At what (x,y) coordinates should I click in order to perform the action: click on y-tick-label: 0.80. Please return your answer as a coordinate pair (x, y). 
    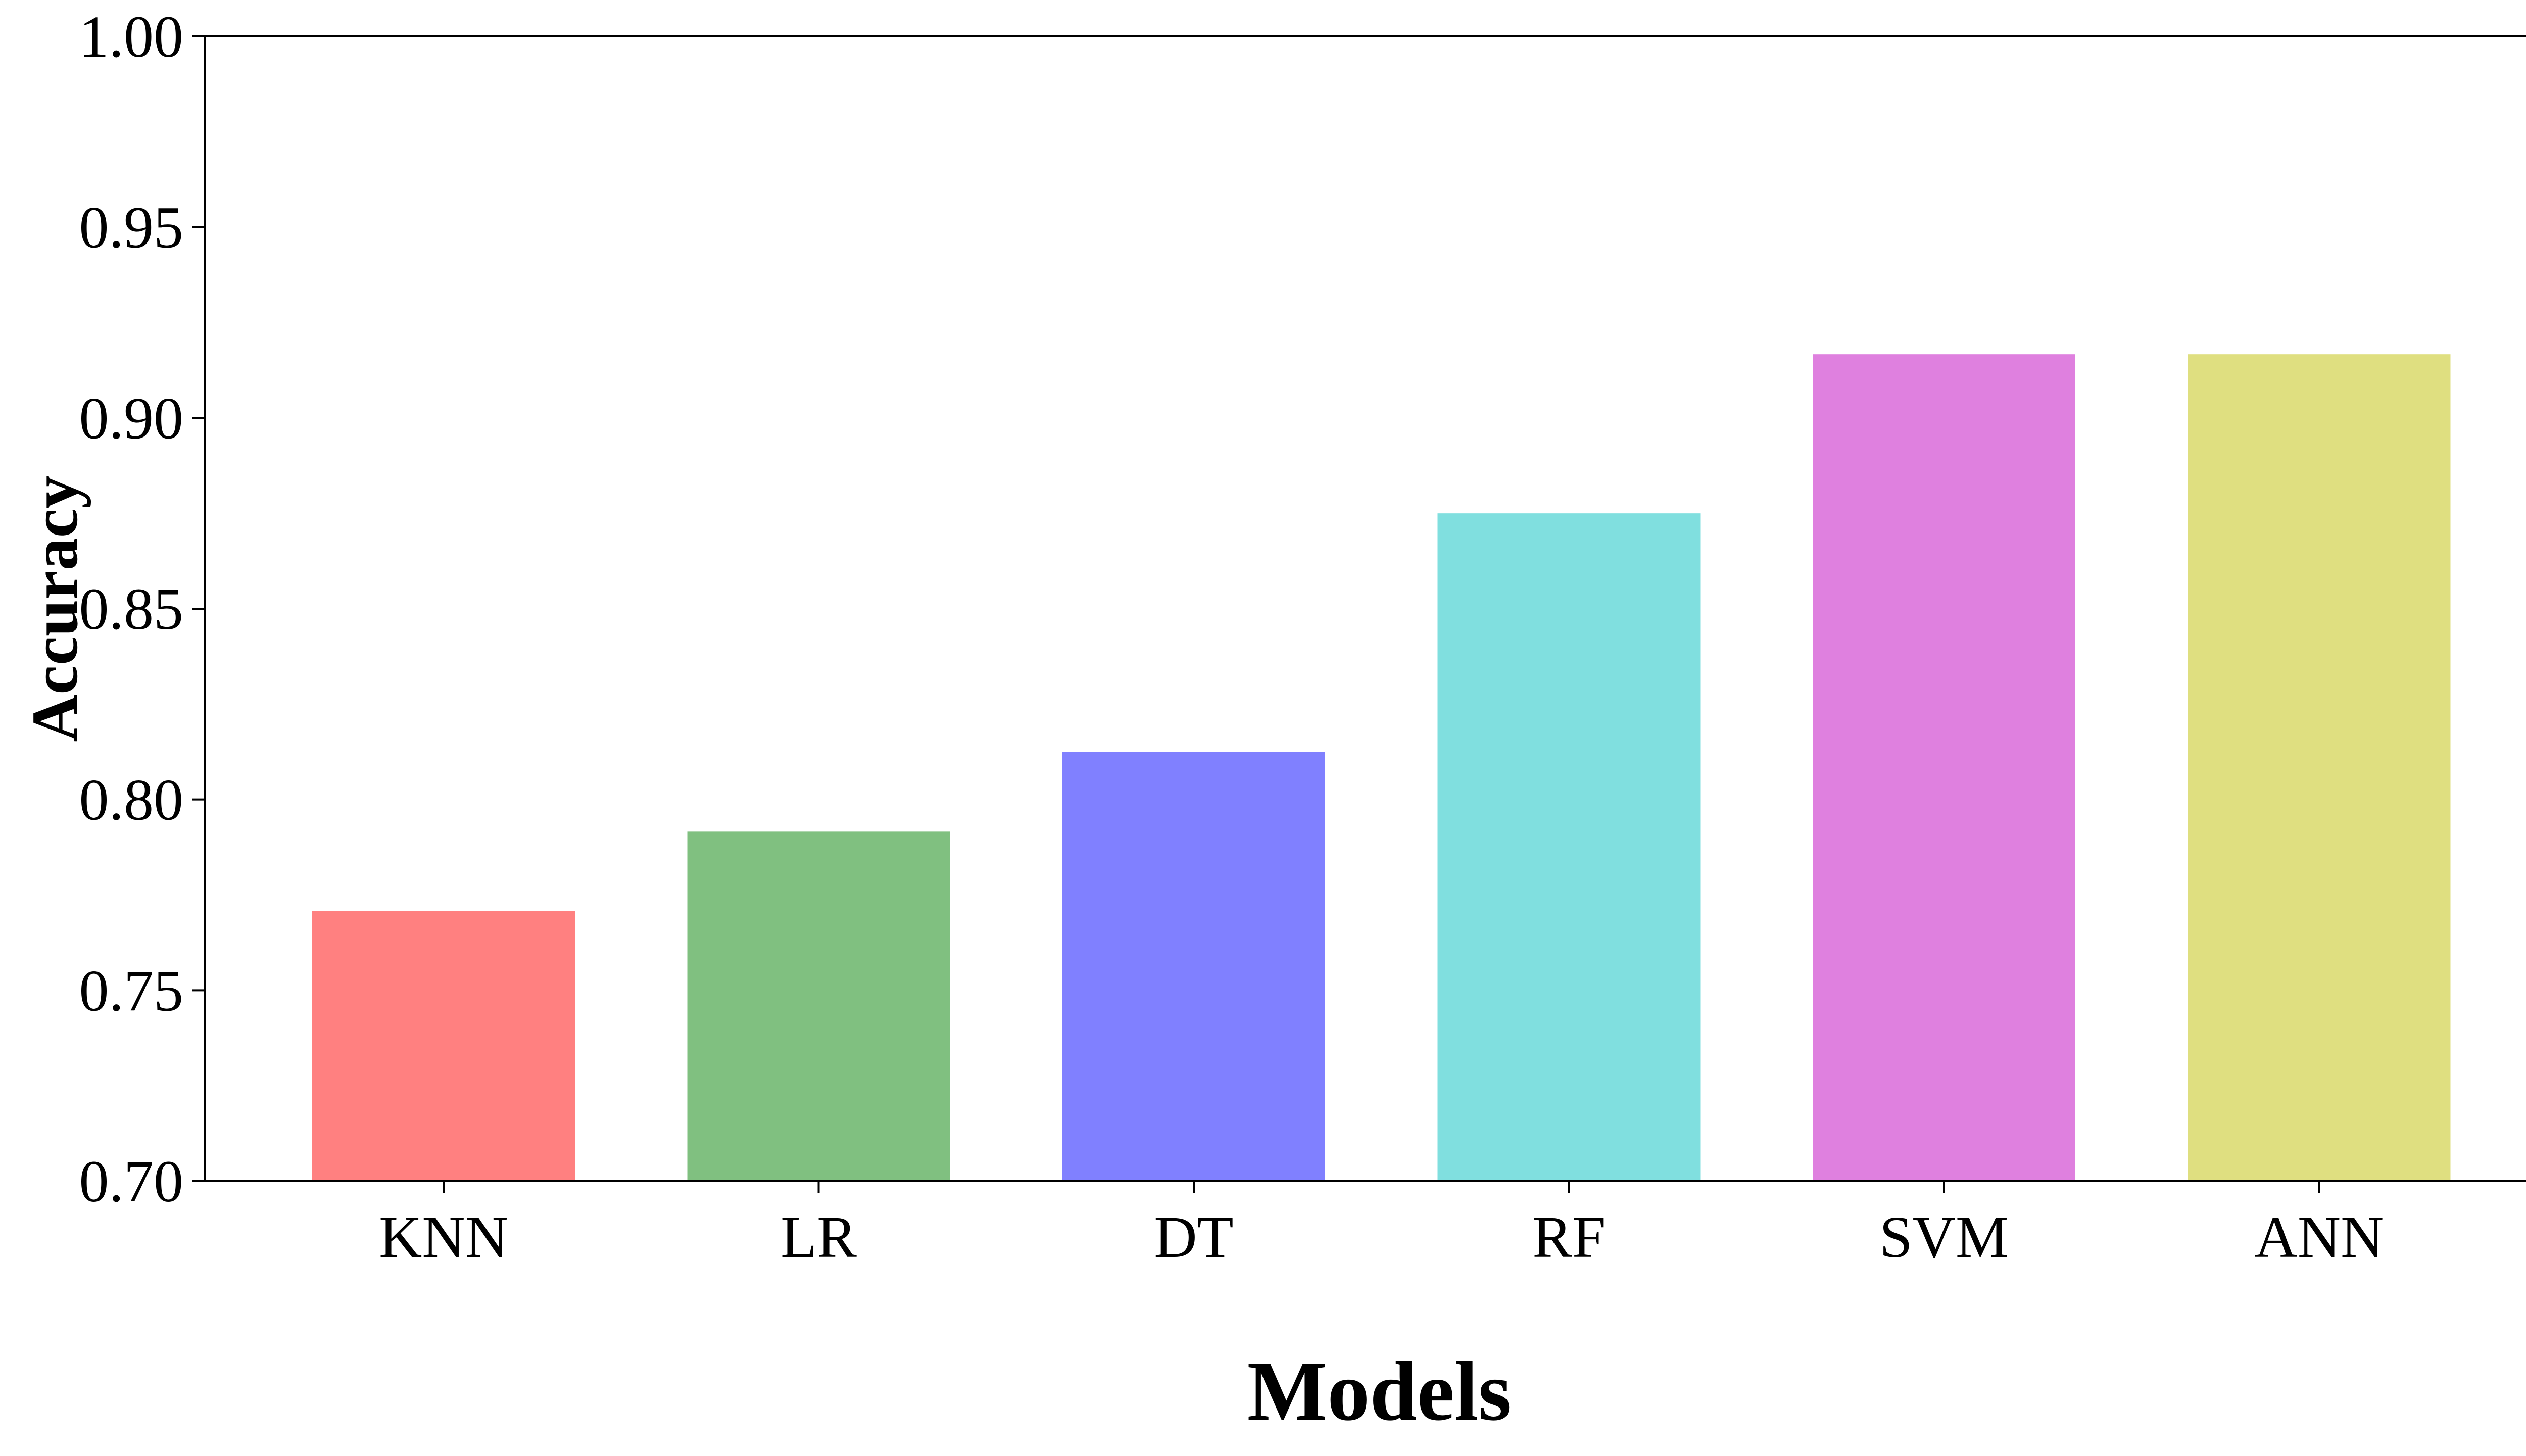
    Looking at the image, I should click on (131, 800).